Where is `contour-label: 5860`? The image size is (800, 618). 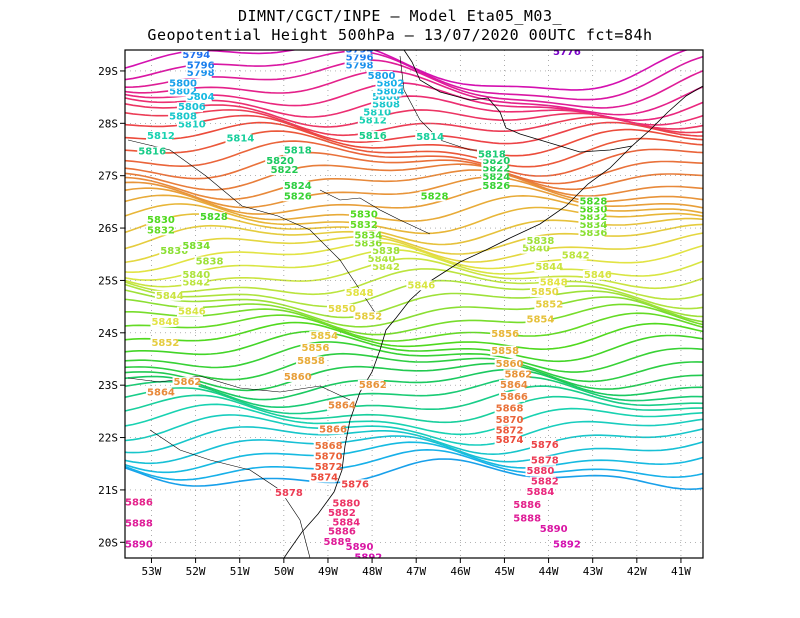
contour-label: 5860 is located at coordinates (298, 377).